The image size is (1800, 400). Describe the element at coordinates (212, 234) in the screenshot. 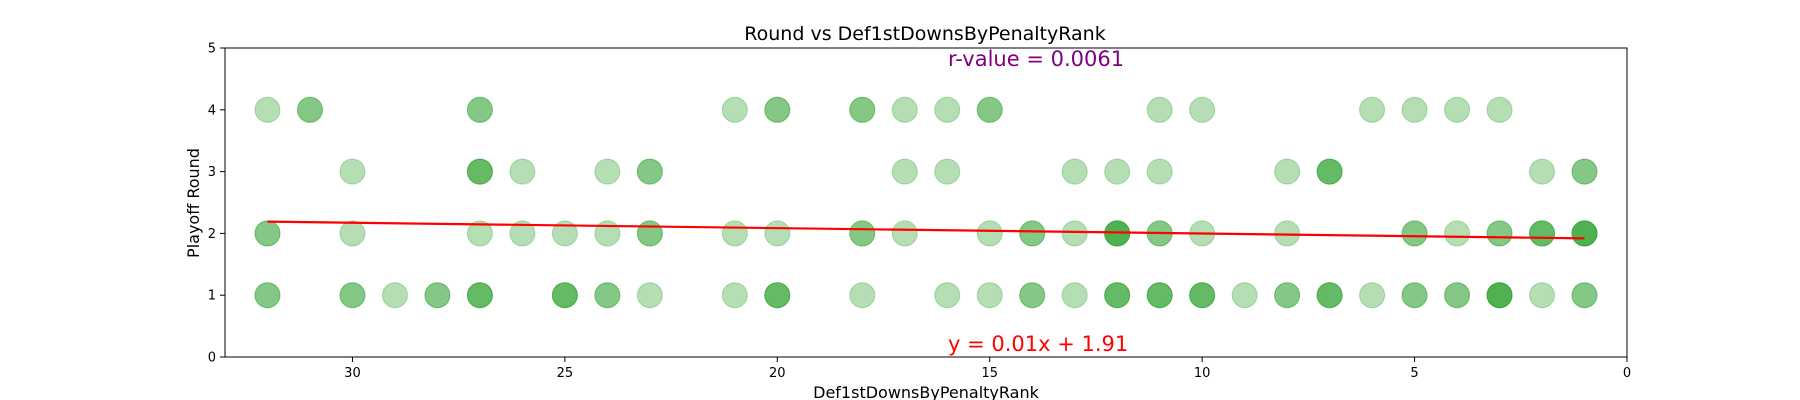

I see `y-tick-label: 2` at that location.